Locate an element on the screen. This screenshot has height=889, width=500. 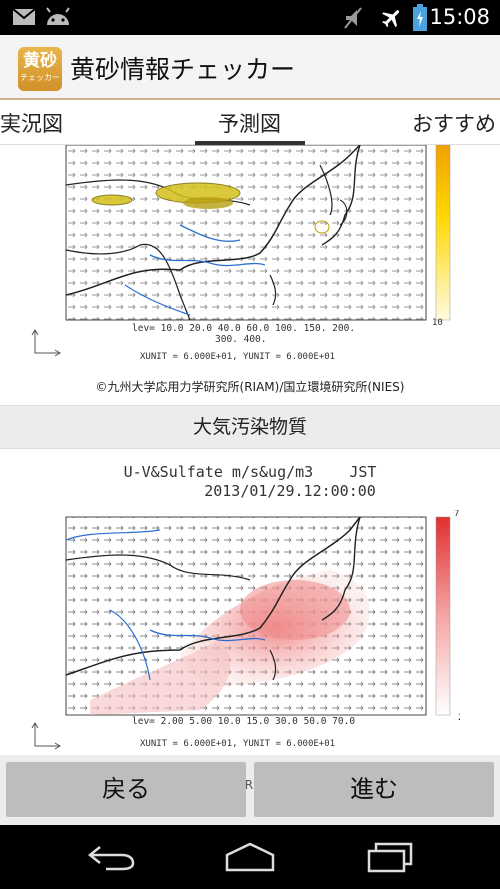
map2-levels: lev= 2.00 5.00 10.0 15.0 30.0 50.0 70.0 is located at coordinates (243, 721).